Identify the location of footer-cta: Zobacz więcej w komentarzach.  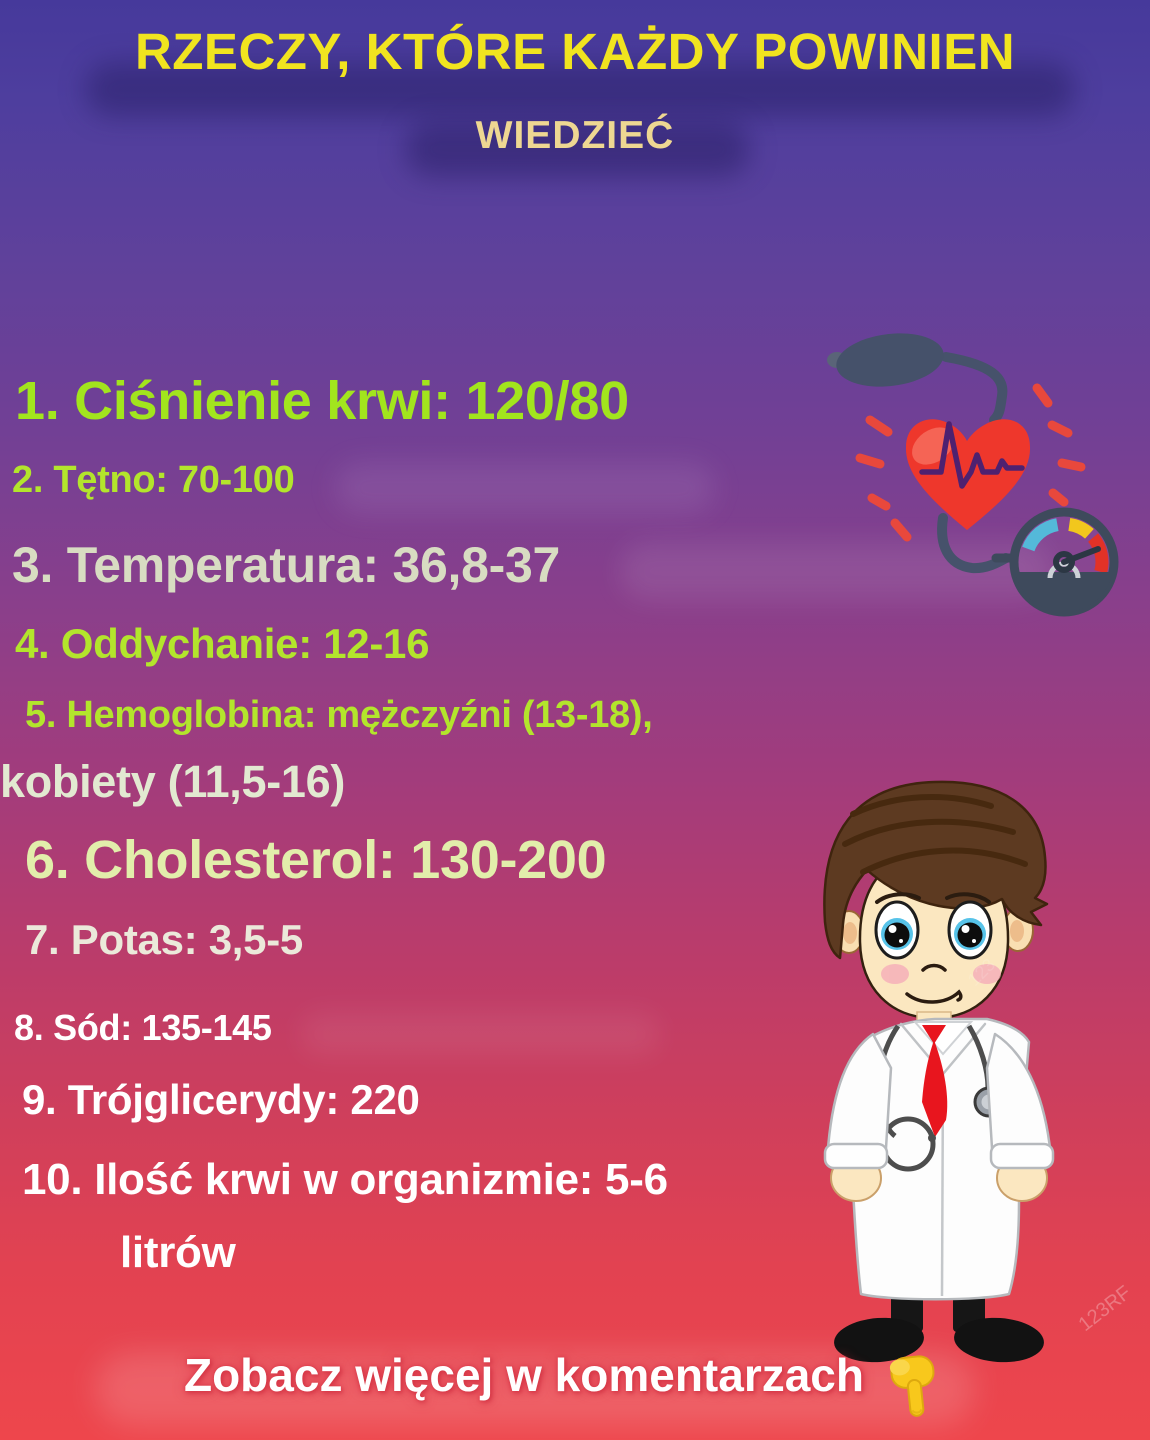
(568, 1384).